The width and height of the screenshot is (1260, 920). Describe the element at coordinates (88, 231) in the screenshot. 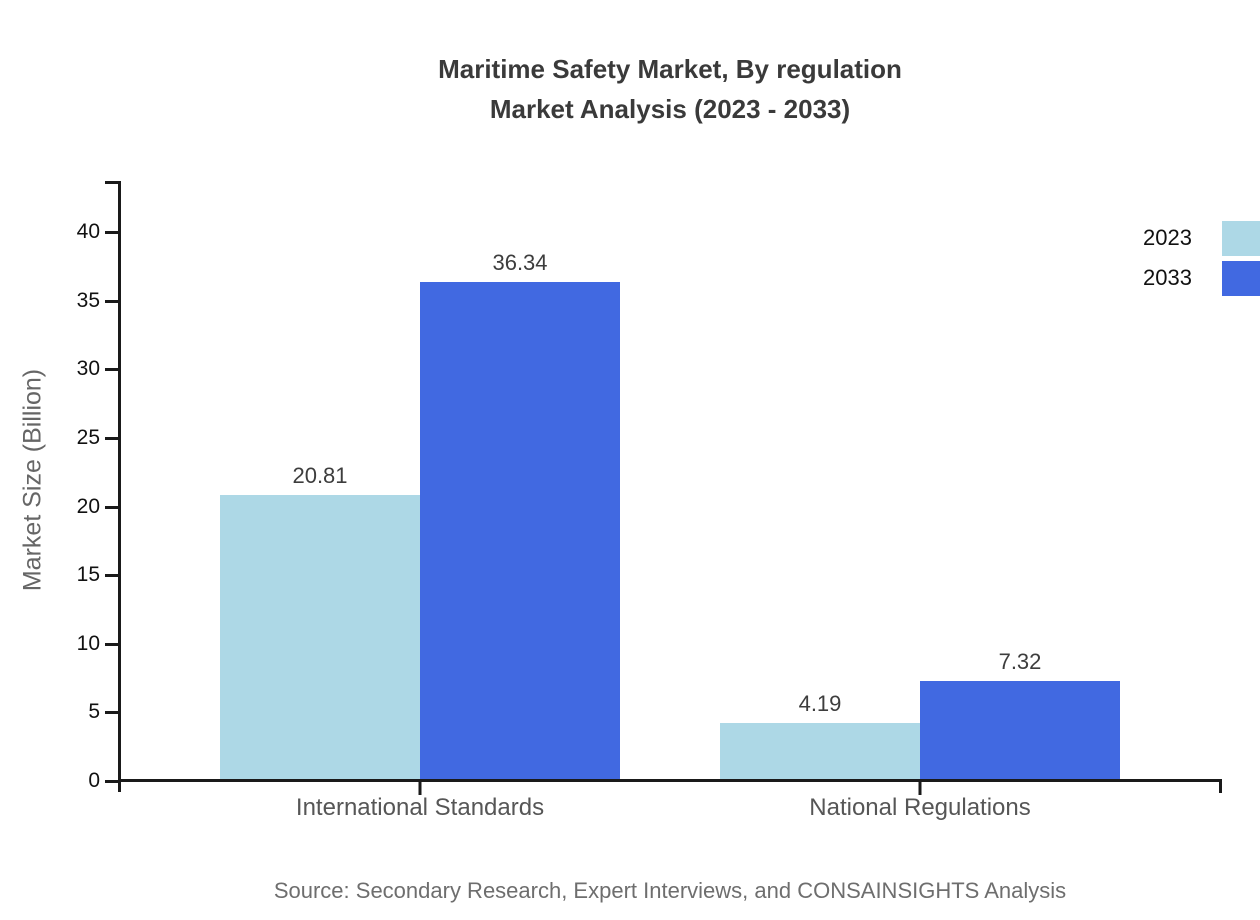

I see `y-tick-label: 40` at that location.